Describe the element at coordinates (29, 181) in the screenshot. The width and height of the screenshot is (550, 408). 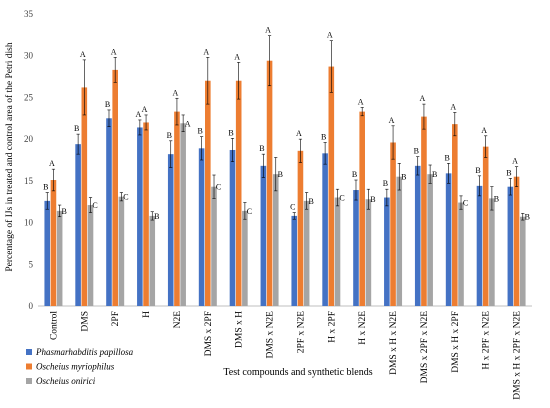
I see `y-tick-label: 15` at that location.